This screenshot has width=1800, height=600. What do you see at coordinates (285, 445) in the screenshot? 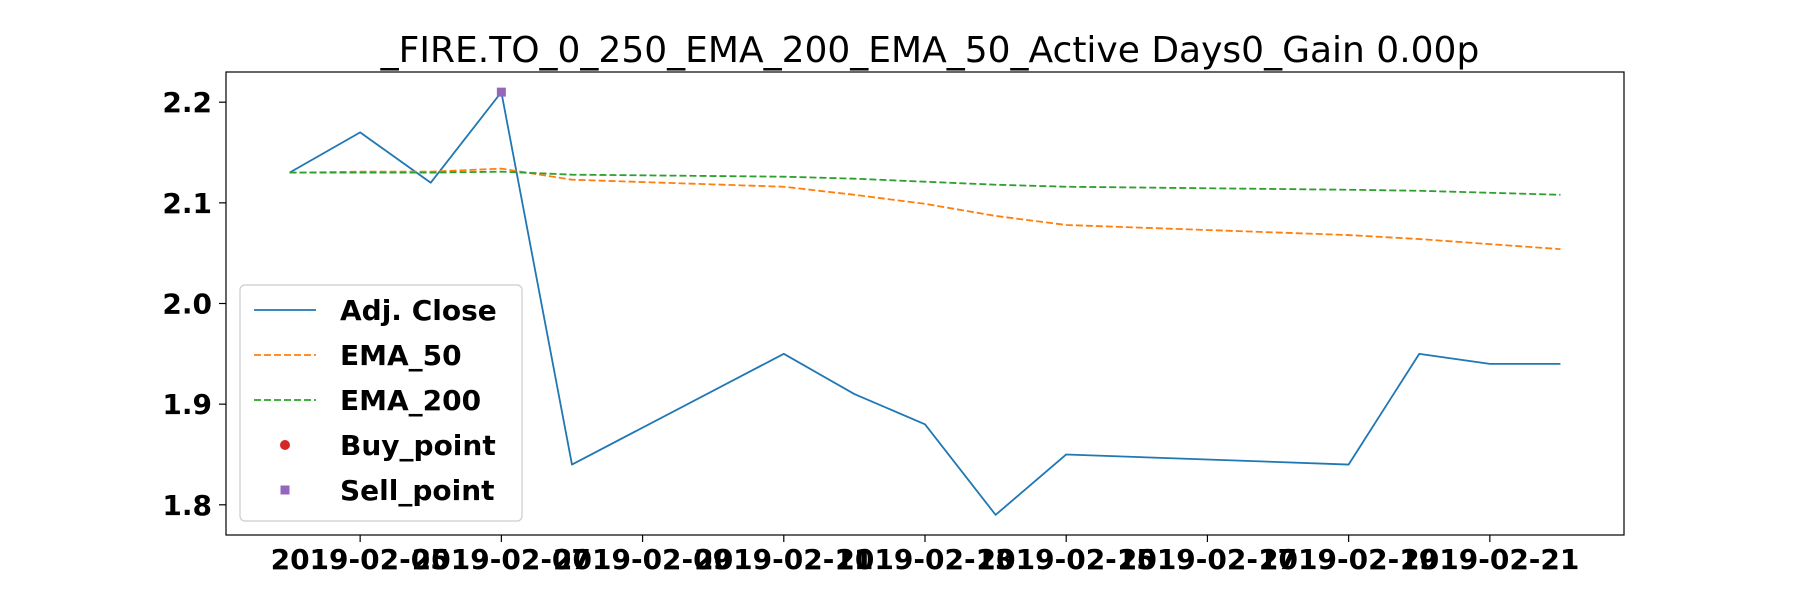
I see `legend-swatch-circle` at bounding box center [285, 445].